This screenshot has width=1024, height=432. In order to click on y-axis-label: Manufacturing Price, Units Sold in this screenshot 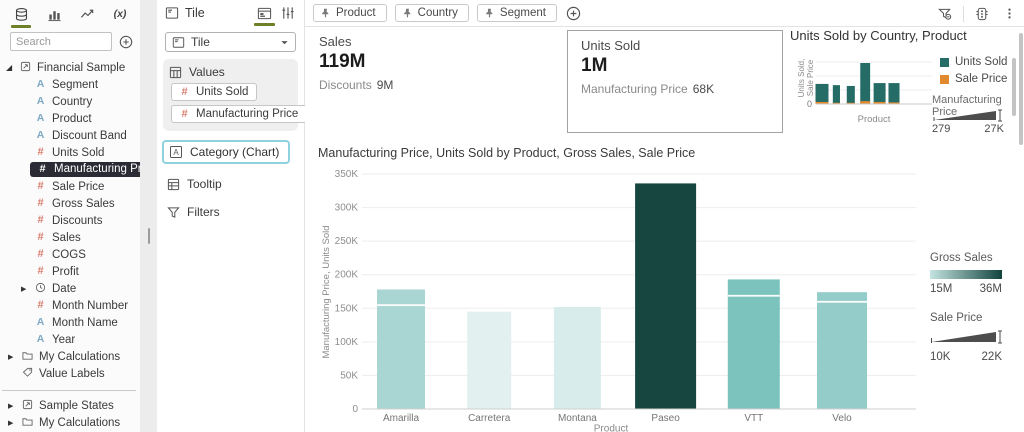, I will do `click(326, 291)`.